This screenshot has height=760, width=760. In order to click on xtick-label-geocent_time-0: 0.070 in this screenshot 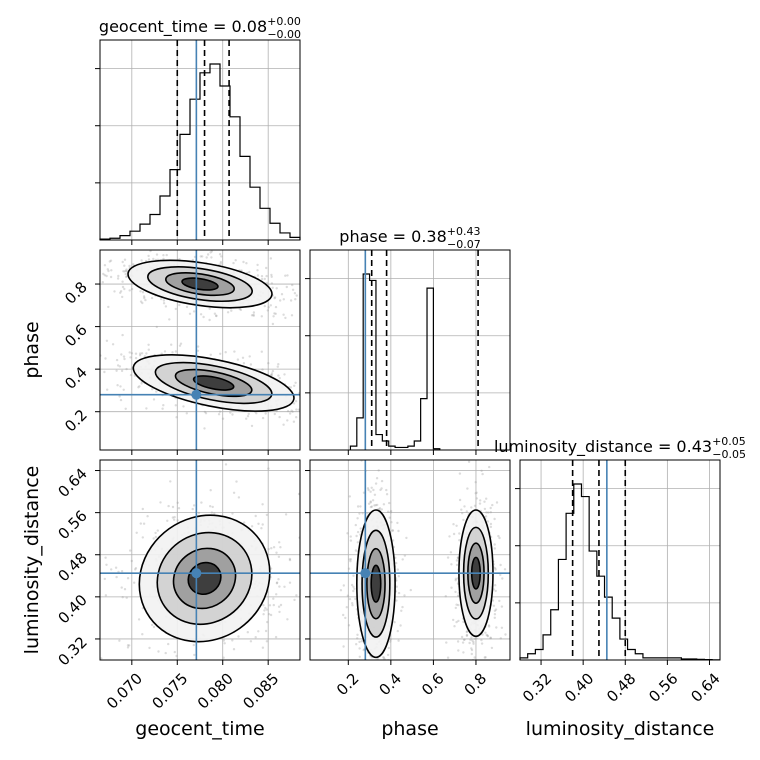, I will do `click(124, 691)`.